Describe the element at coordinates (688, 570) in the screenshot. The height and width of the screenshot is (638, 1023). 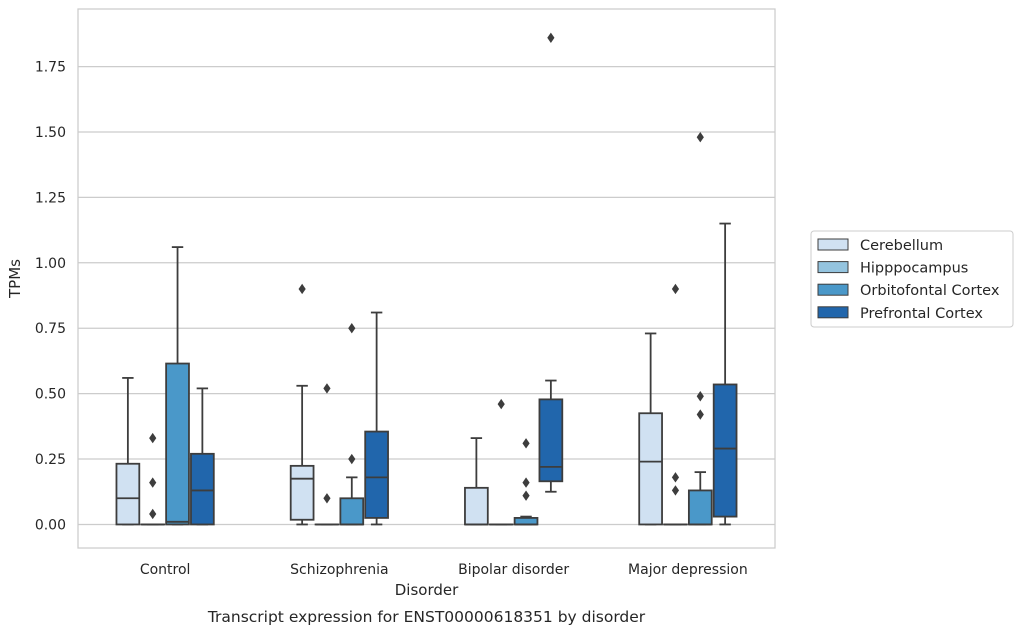
I see `x-tick-label: Major depression` at that location.